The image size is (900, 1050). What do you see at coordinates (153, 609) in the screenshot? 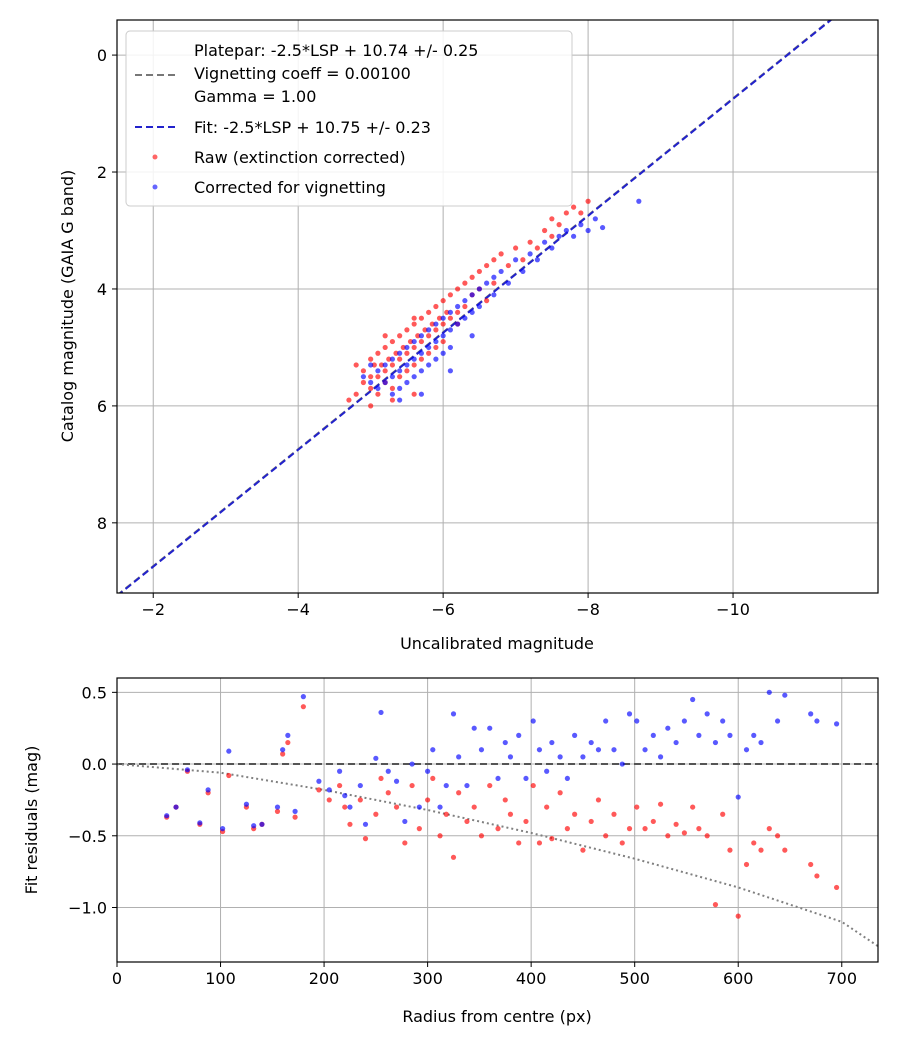
I see `x-tick-label: −2` at bounding box center [153, 609].